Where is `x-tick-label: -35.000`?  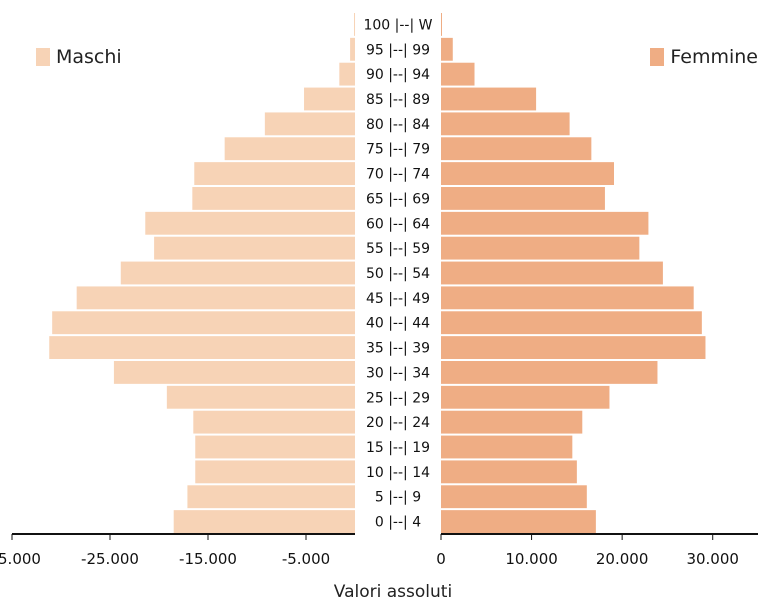 x-tick-label: -35.000 is located at coordinates (20, 559).